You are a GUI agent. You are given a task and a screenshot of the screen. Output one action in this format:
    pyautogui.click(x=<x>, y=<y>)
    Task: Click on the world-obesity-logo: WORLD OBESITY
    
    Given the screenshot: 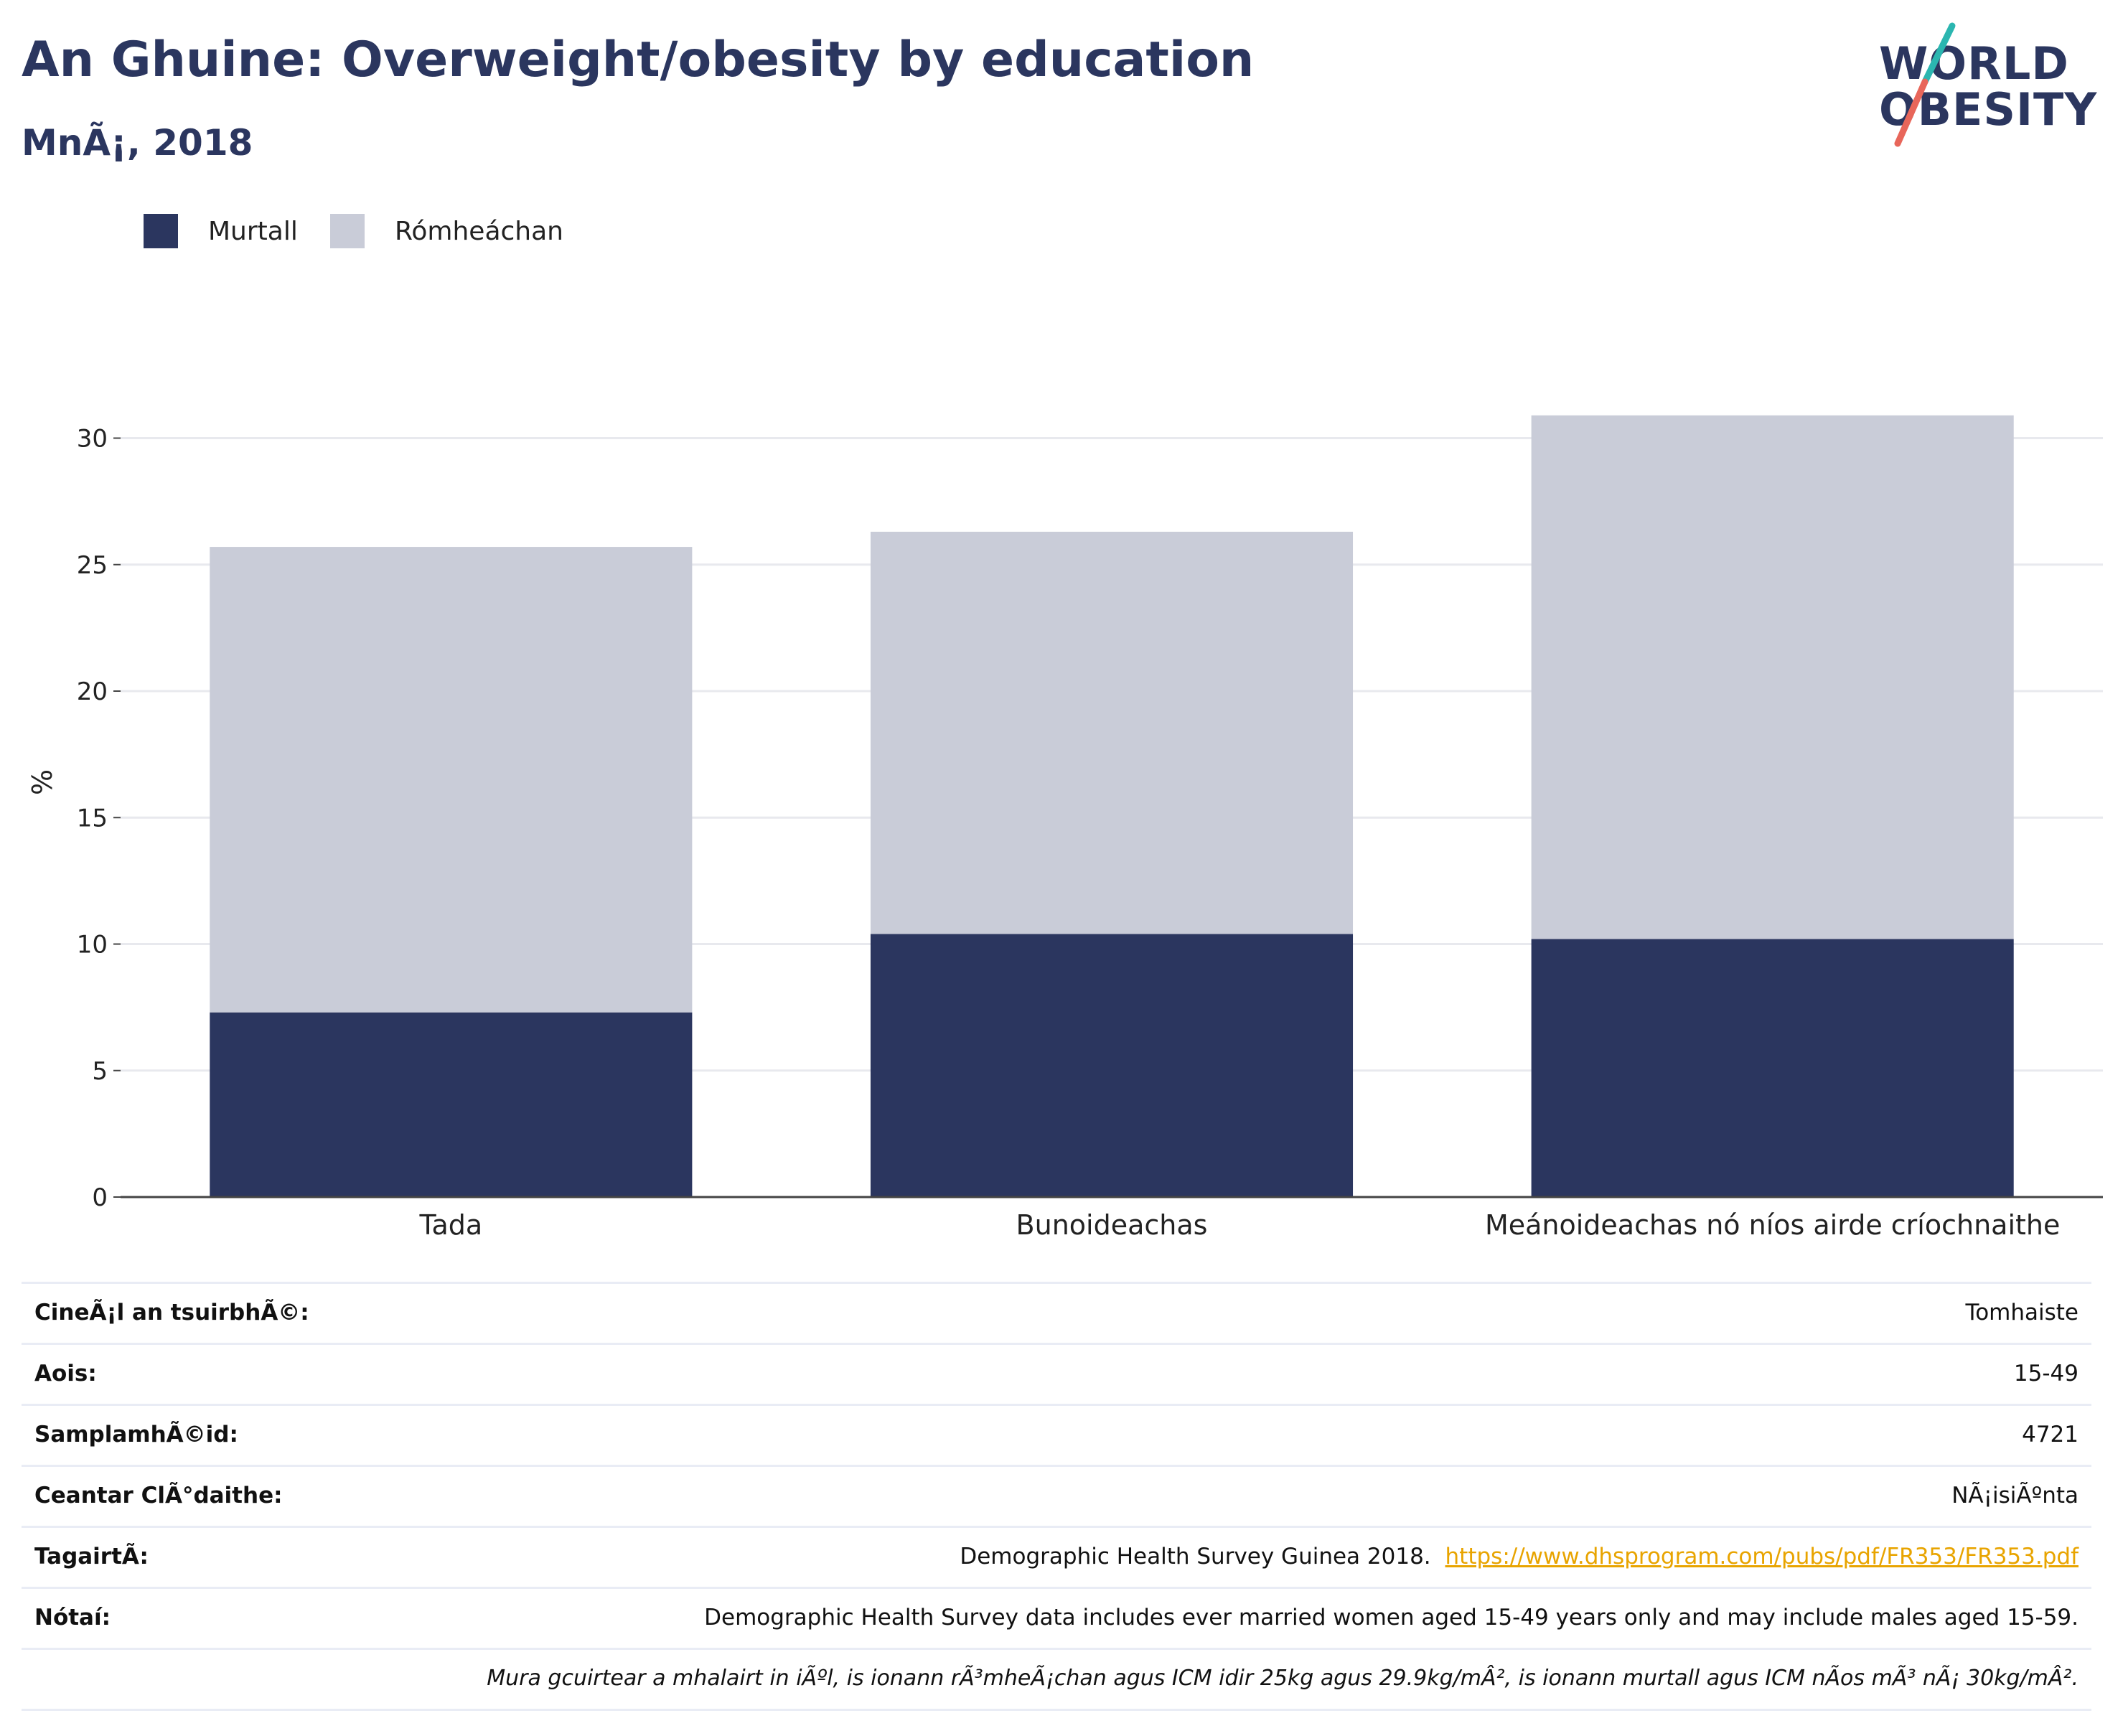 What is the action you would take?
    pyautogui.click(x=1988, y=84)
    